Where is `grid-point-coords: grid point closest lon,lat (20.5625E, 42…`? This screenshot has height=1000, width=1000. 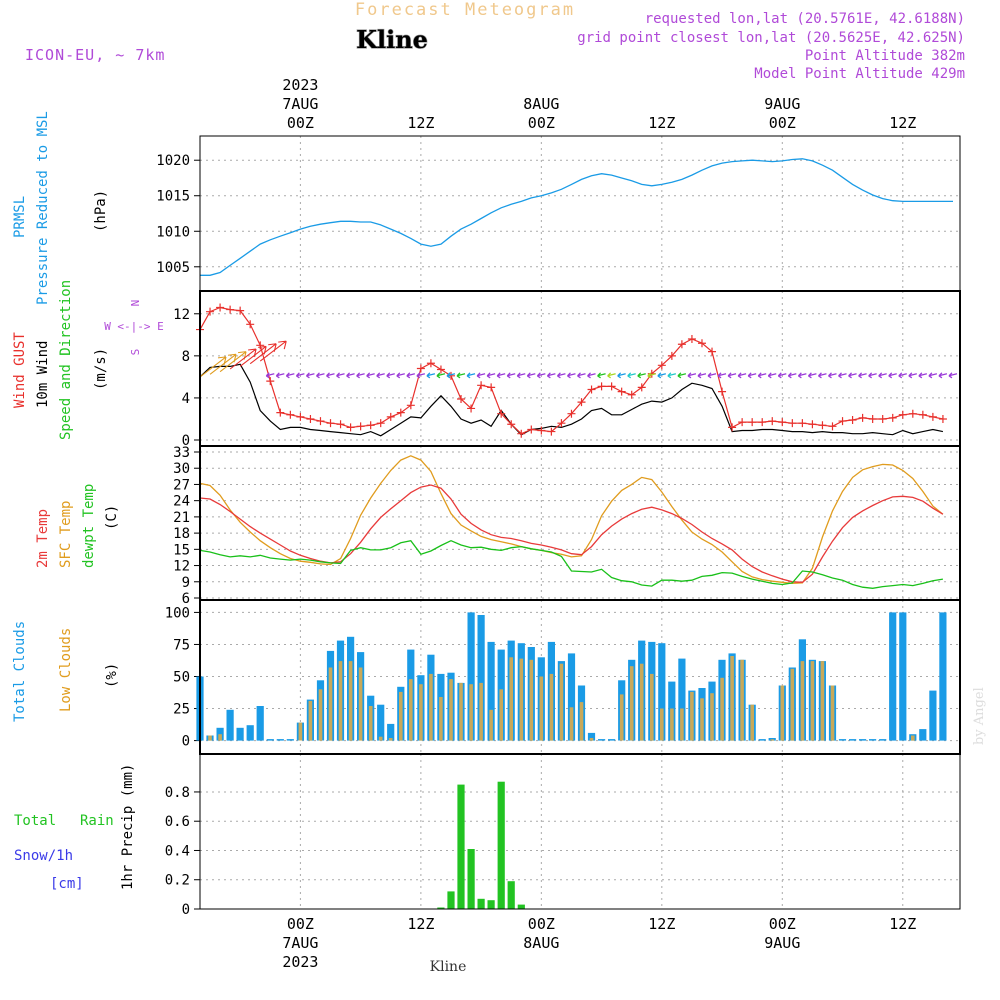 grid-point-coords: grid point closest lon,lat (20.5625E, 42… is located at coordinates (771, 38).